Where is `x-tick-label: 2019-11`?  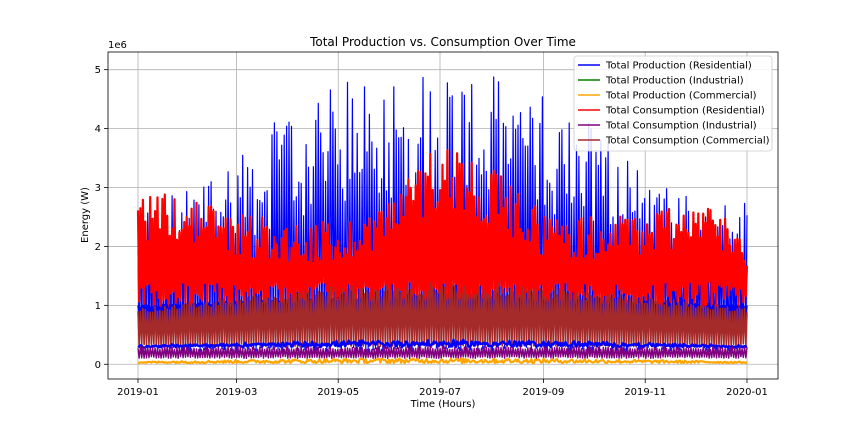 x-tick-label: 2019-11 is located at coordinates (645, 392).